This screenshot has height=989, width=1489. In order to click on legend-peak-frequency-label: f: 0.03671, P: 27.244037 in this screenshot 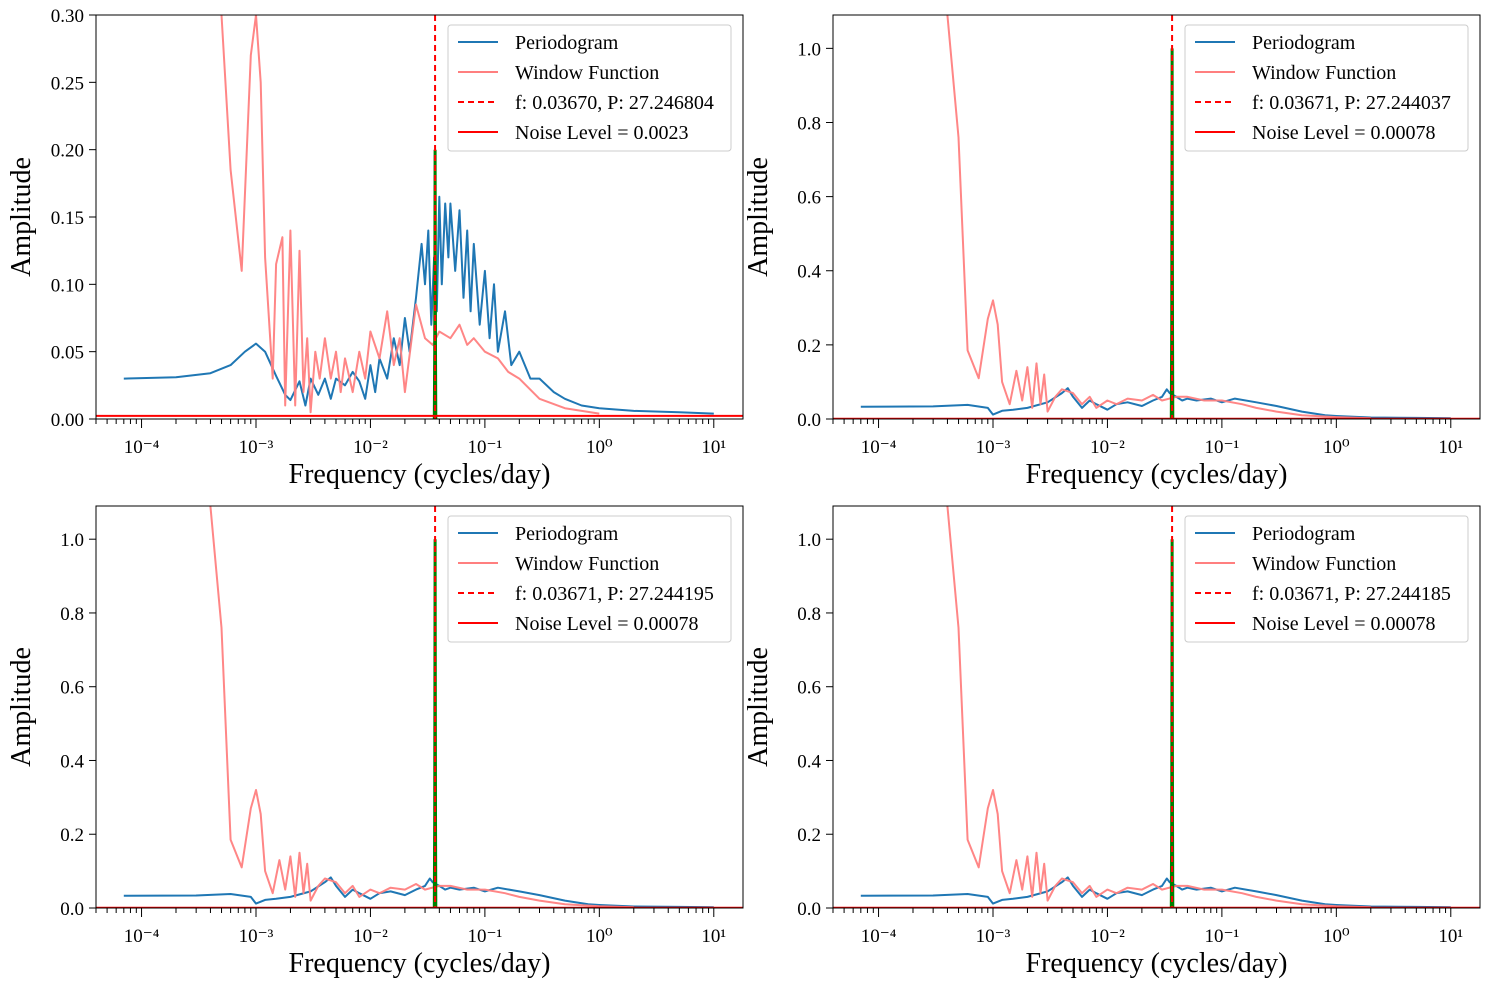, I will do `click(1351, 103)`.